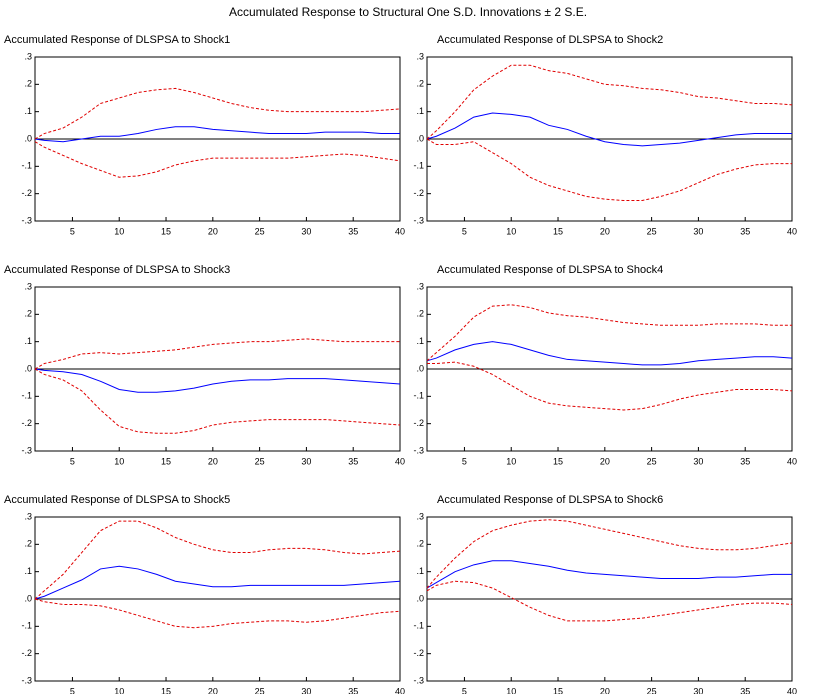  Describe the element at coordinates (550, 270) in the screenshot. I see `panel-title: Accumulated Response of DLSPSA to Shock4` at that location.